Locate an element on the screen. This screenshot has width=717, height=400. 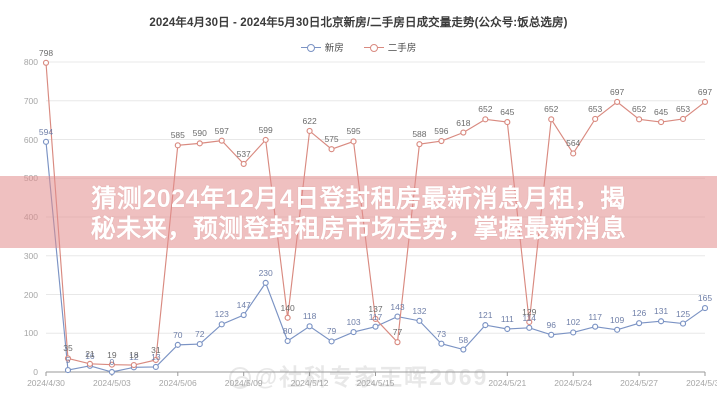
y-tick-label: 700 is located at coordinates (30, 100).